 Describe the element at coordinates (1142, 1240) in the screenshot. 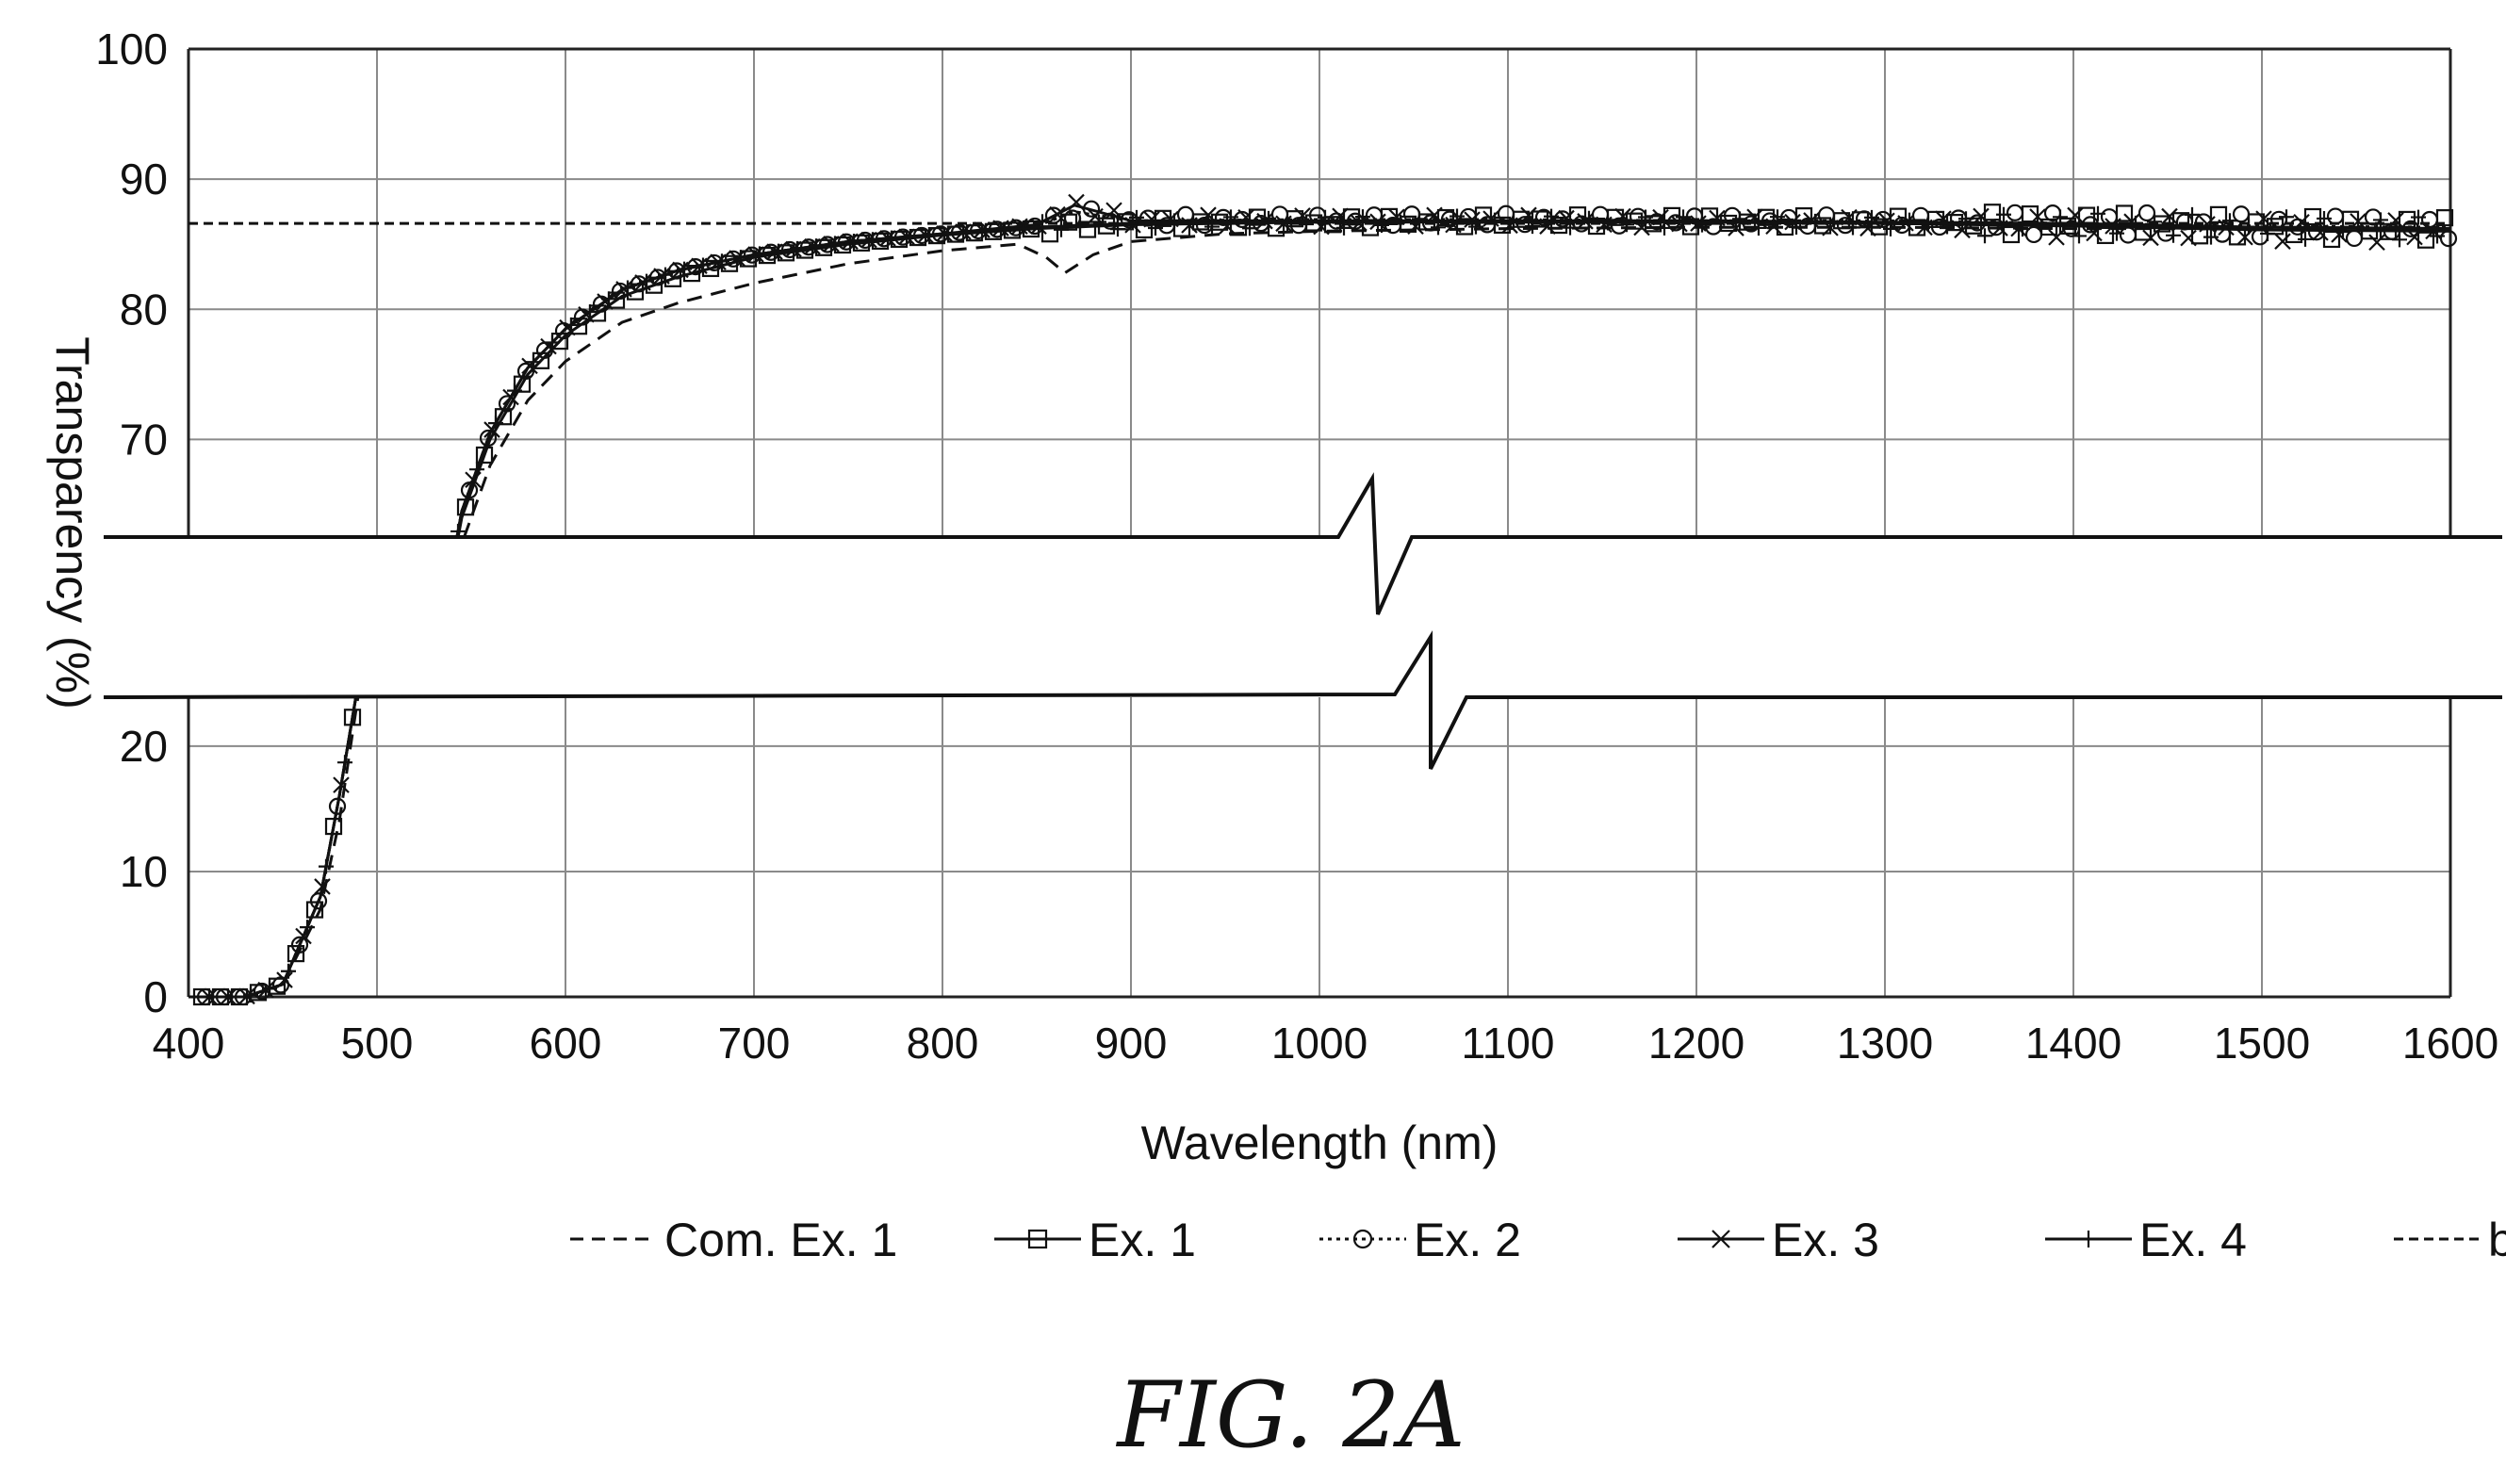

I see `legend-label: Ex. 1` at that location.